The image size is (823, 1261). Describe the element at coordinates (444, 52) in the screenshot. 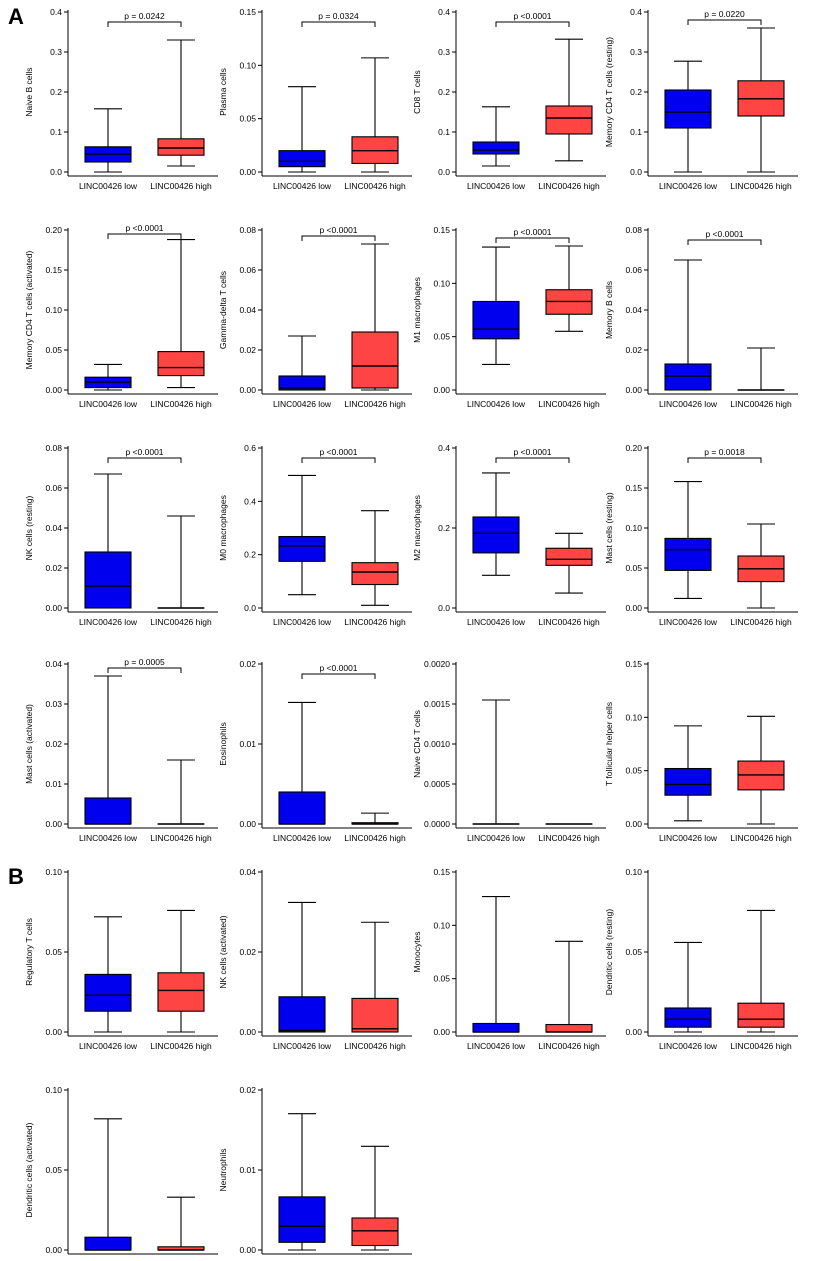

I see `y-tick-label: 0.3` at that location.